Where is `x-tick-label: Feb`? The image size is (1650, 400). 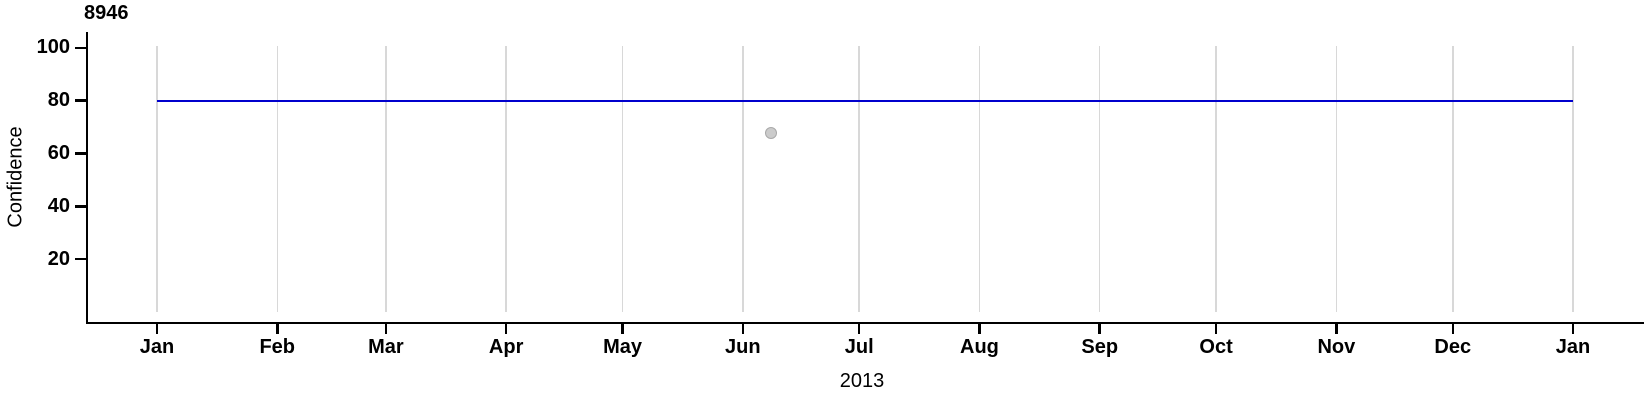 x-tick-label: Feb is located at coordinates (277, 347).